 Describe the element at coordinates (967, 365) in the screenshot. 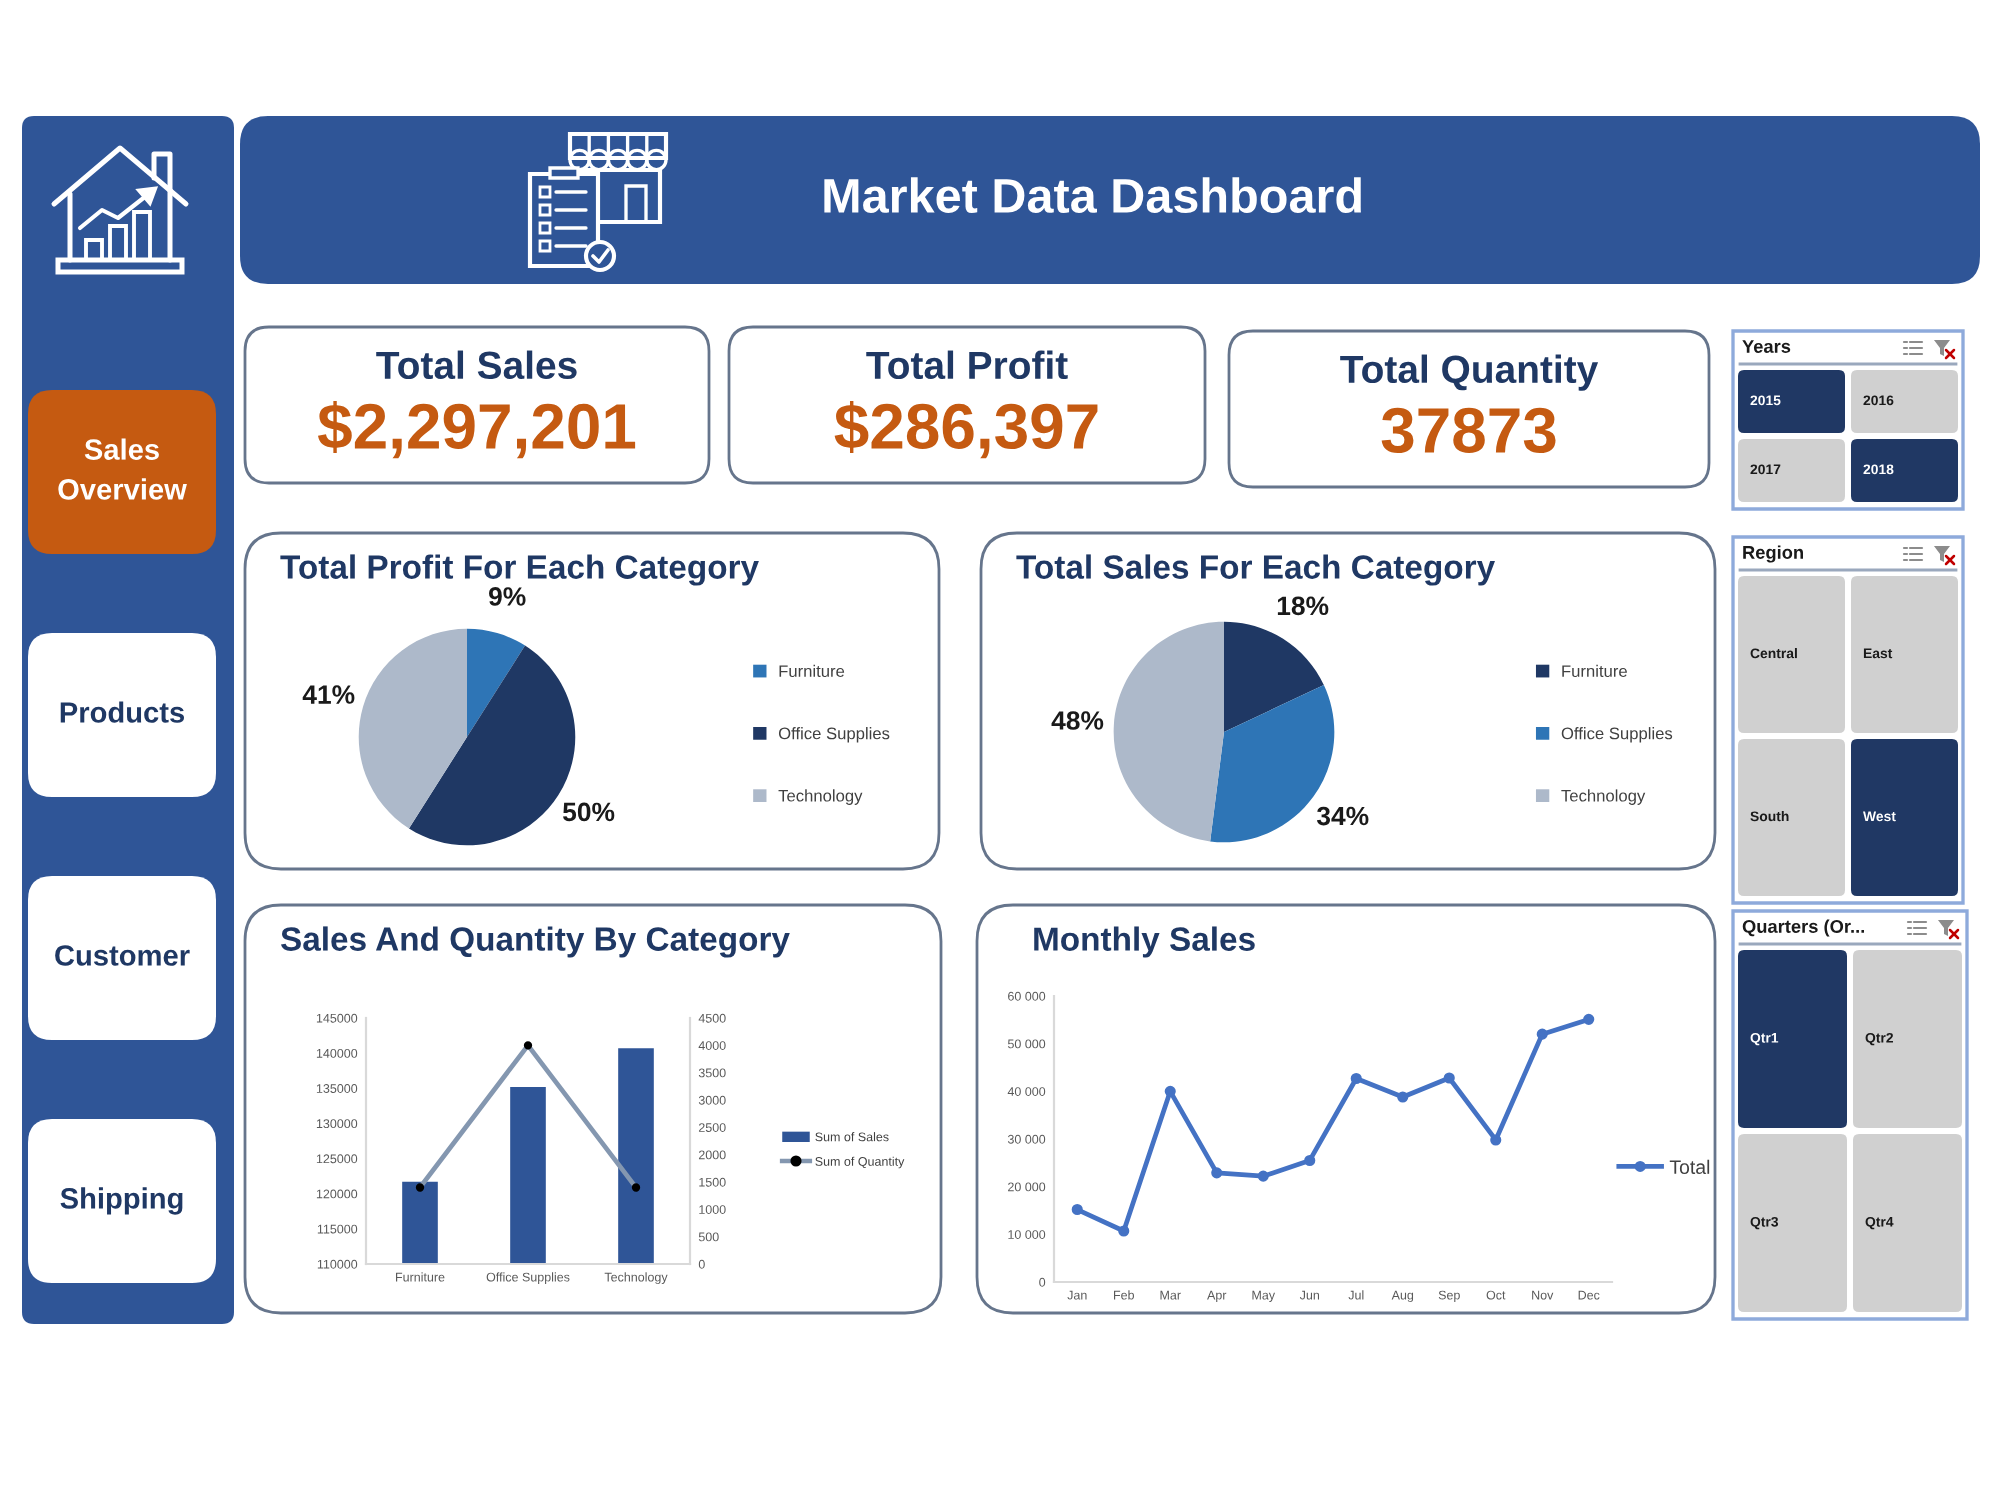

I see `text: Total Profit` at that location.